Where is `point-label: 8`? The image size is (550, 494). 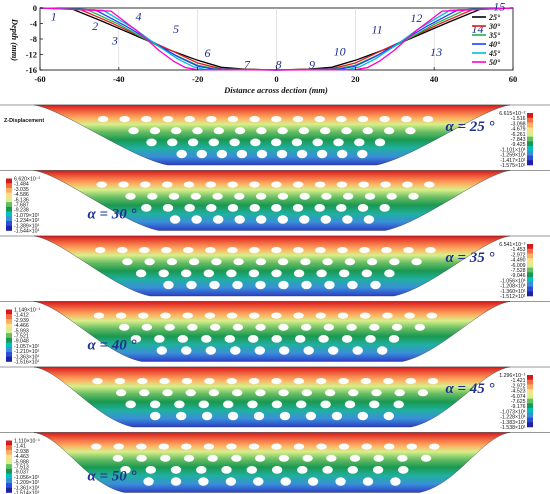 point-label: 8 is located at coordinates (278, 65).